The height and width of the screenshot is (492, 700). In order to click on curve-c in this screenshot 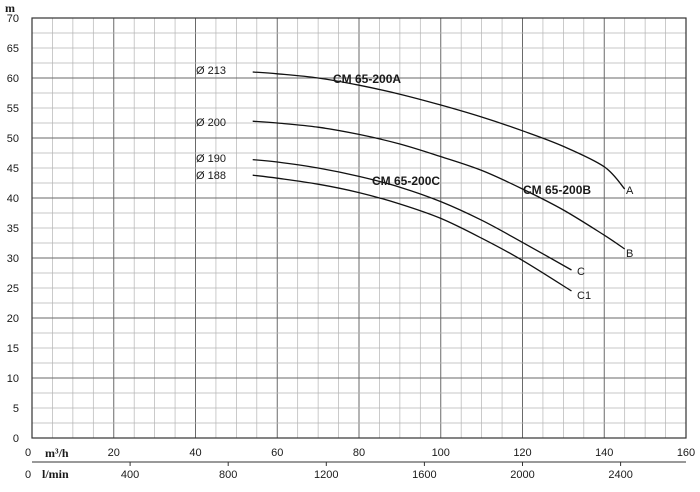, I will do `click(412, 214)`.